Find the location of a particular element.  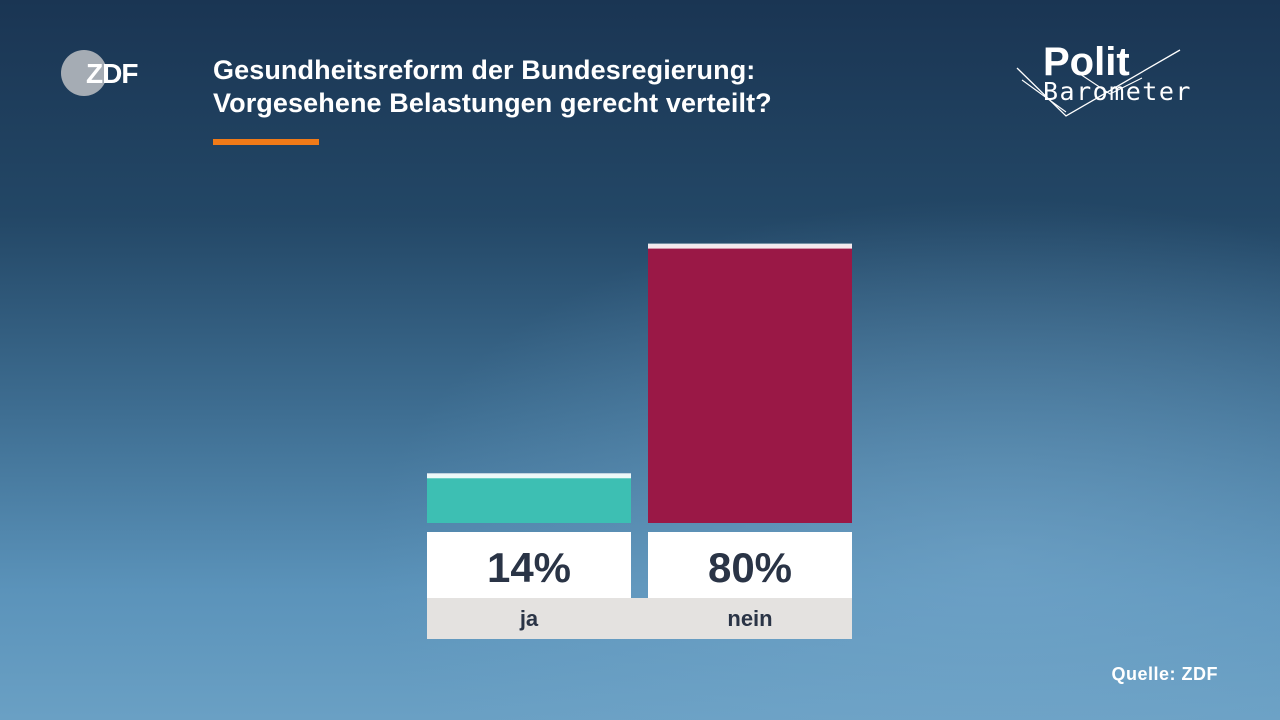

title-accent-bar is located at coordinates (266, 142).